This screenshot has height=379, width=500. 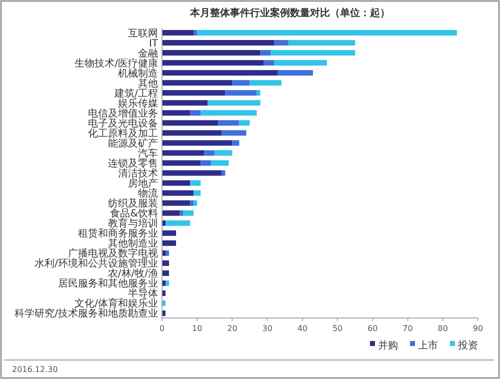 What do you see at coordinates (267, 328) in the screenshot?
I see `x-tick-label: 30` at bounding box center [267, 328].